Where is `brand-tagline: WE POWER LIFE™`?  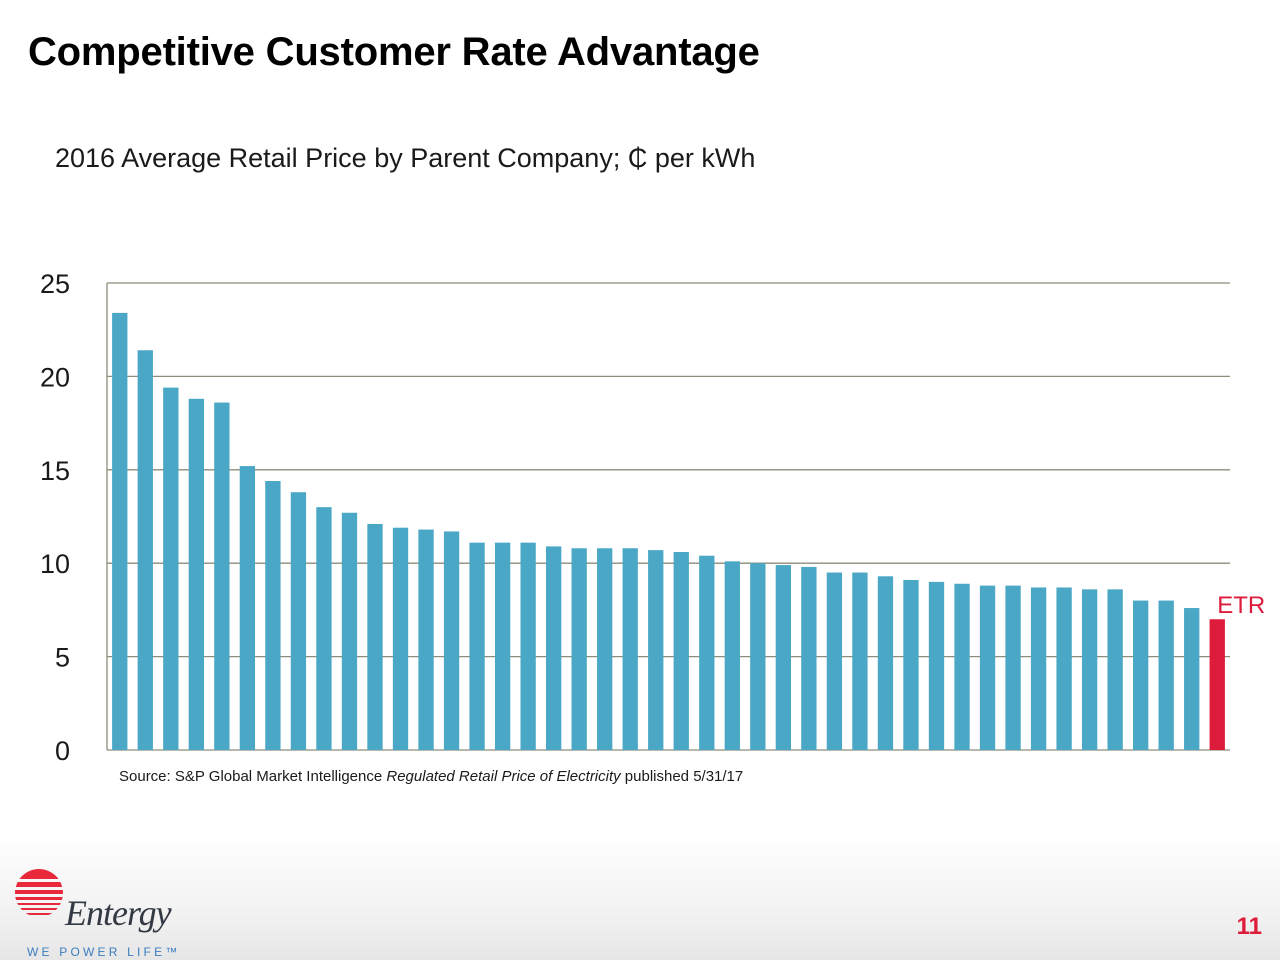 brand-tagline: WE POWER LIFE™ is located at coordinates (104, 952).